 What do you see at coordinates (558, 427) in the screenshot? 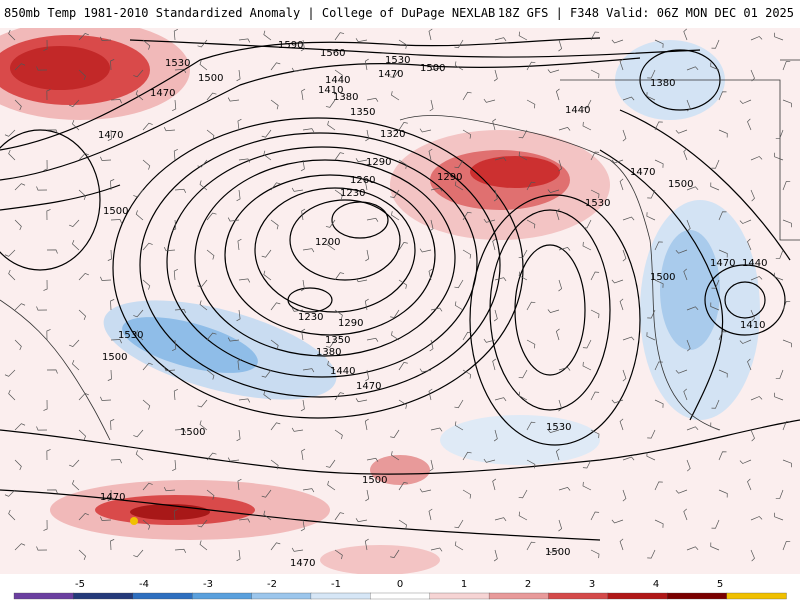
I see `contour-label: 1530` at bounding box center [558, 427].